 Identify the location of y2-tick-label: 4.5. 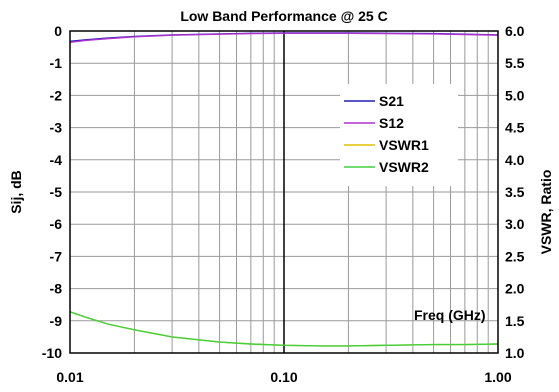
(515, 128).